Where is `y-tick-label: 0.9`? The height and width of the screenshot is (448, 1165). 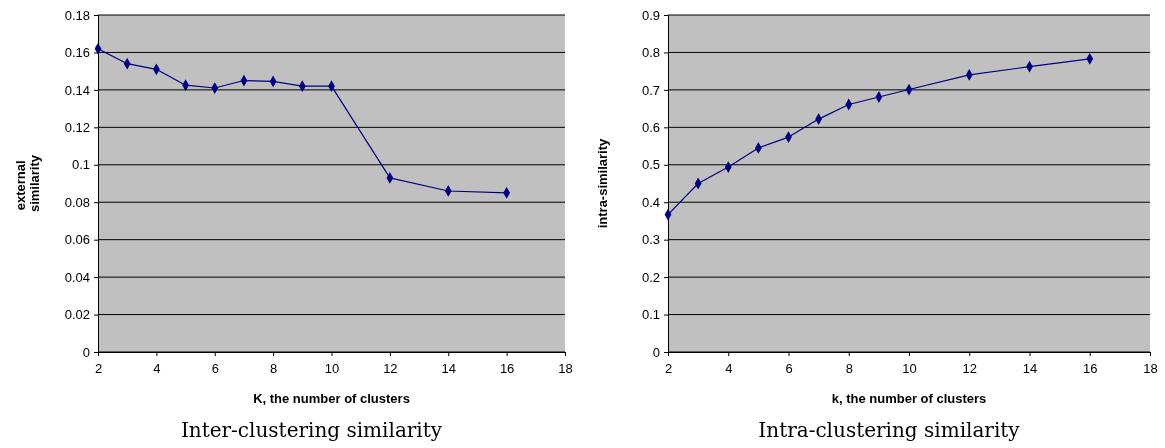
y-tick-label: 0.9 is located at coordinates (650, 15).